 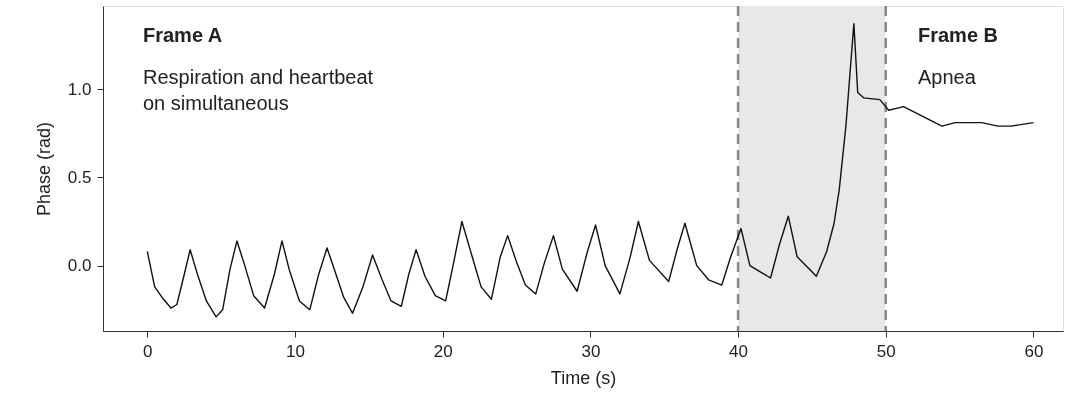 I want to click on y-tick-label: 1.0, so click(x=79, y=89).